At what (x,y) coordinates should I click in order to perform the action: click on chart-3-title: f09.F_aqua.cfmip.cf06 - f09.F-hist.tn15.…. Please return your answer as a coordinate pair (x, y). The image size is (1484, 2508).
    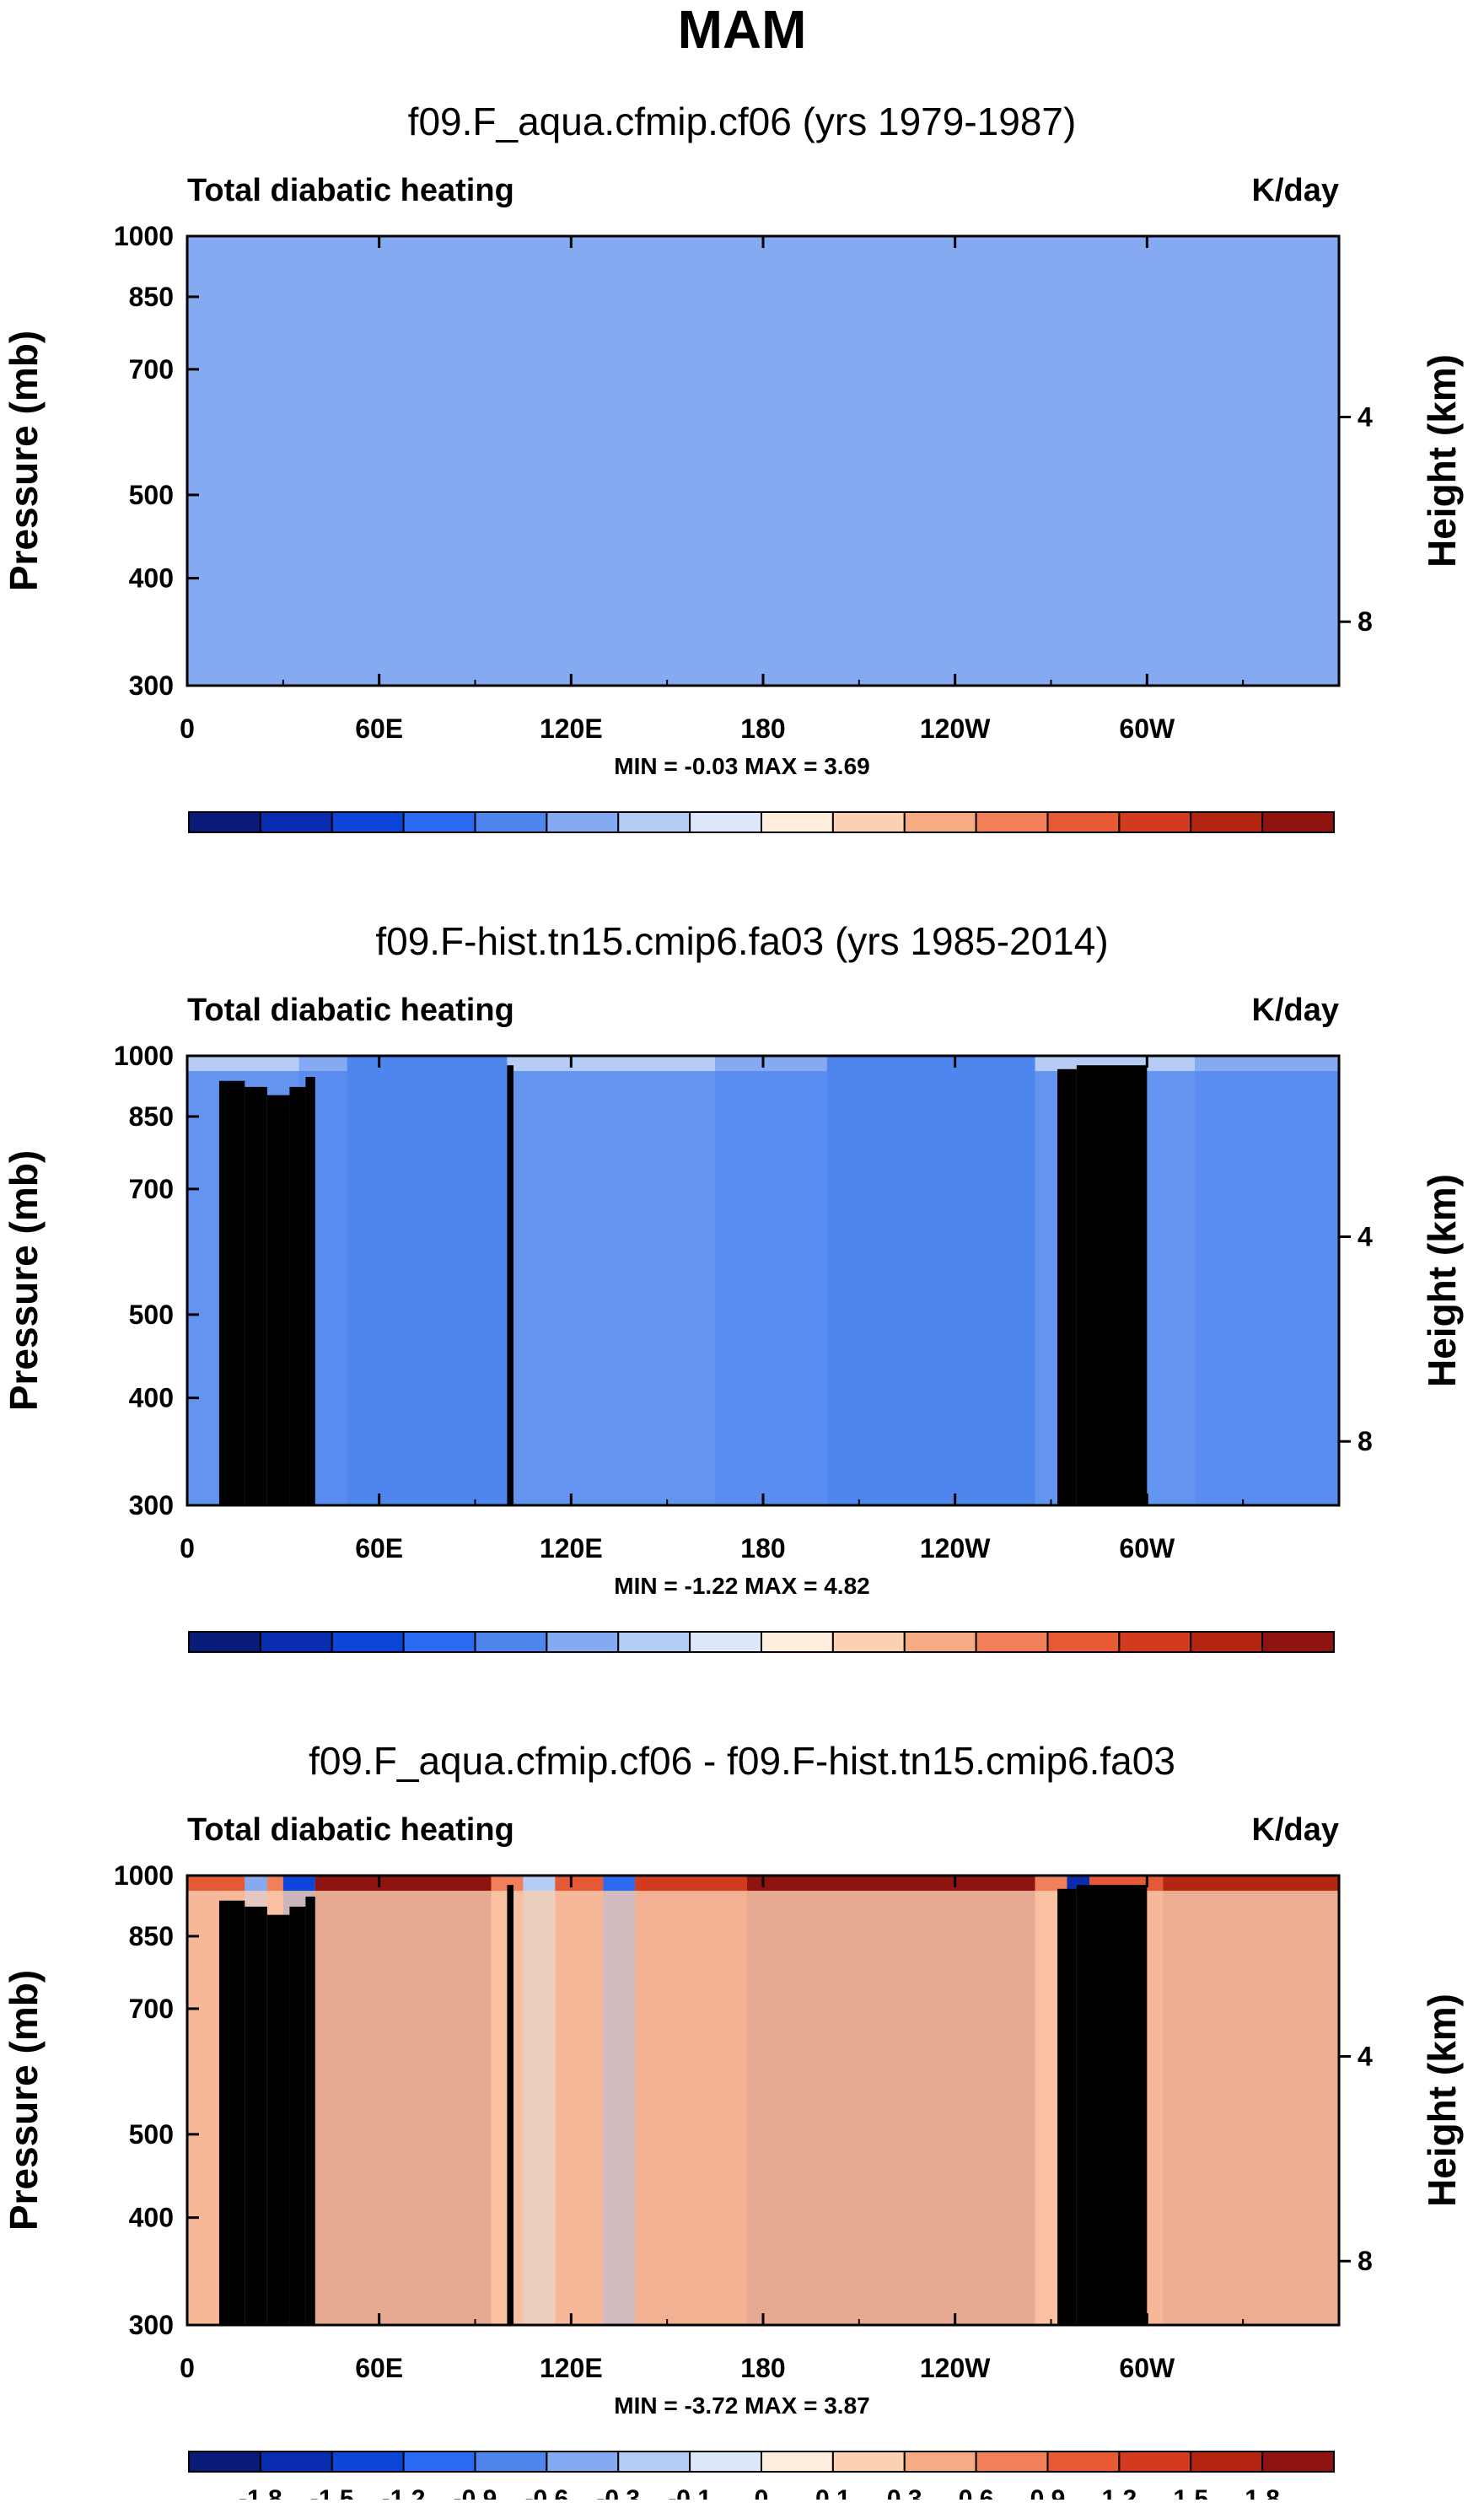
    Looking at the image, I should click on (742, 1761).